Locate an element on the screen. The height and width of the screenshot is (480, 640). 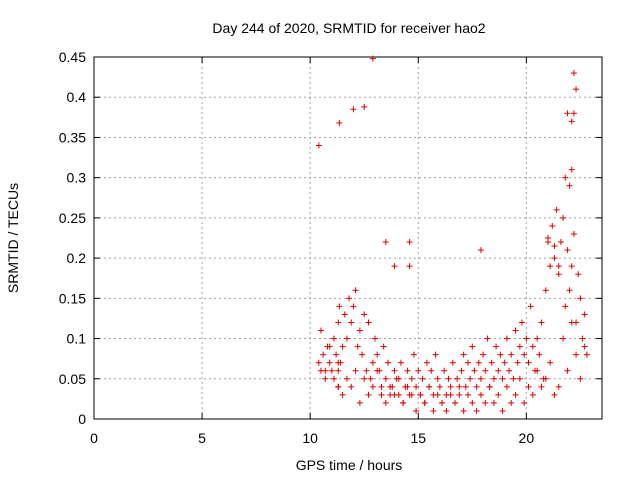
x-tick-labels: 0 5 10 15 20 is located at coordinates (312, 438).